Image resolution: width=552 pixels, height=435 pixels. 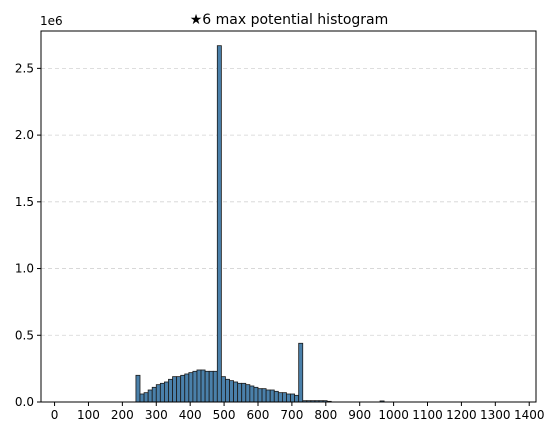 I want to click on x-tick-label: 900, so click(x=359, y=415).